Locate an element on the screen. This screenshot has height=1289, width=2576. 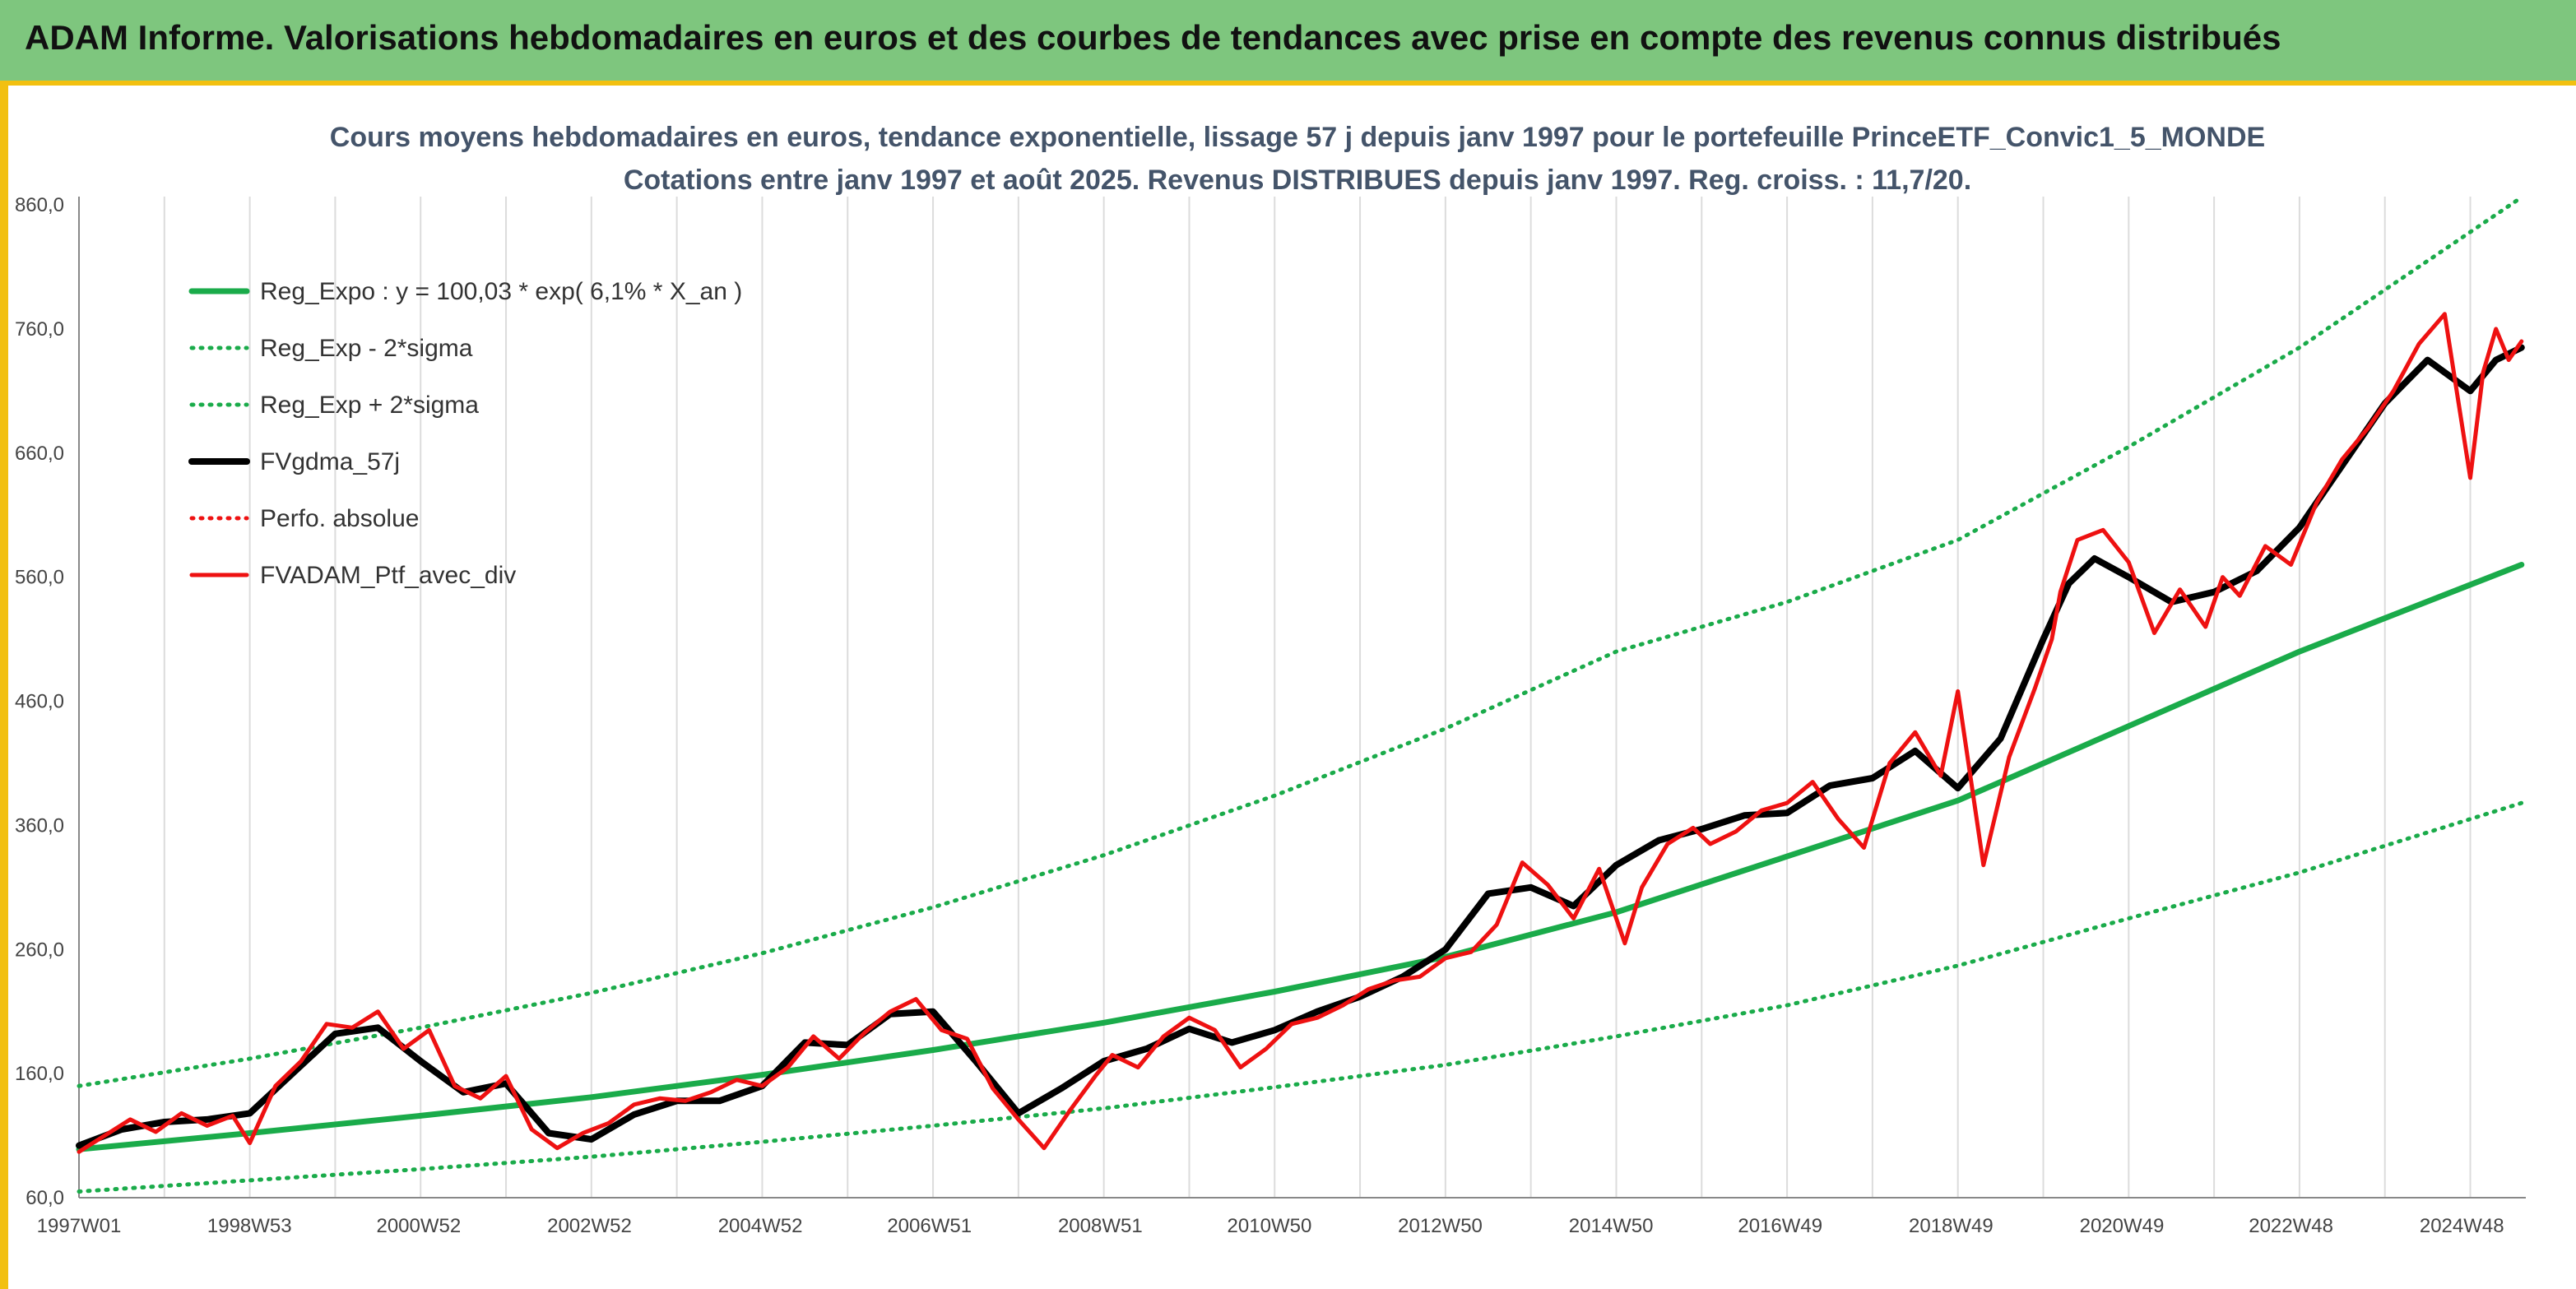
x-tick-label: 2000W52 is located at coordinates (418, 1226).